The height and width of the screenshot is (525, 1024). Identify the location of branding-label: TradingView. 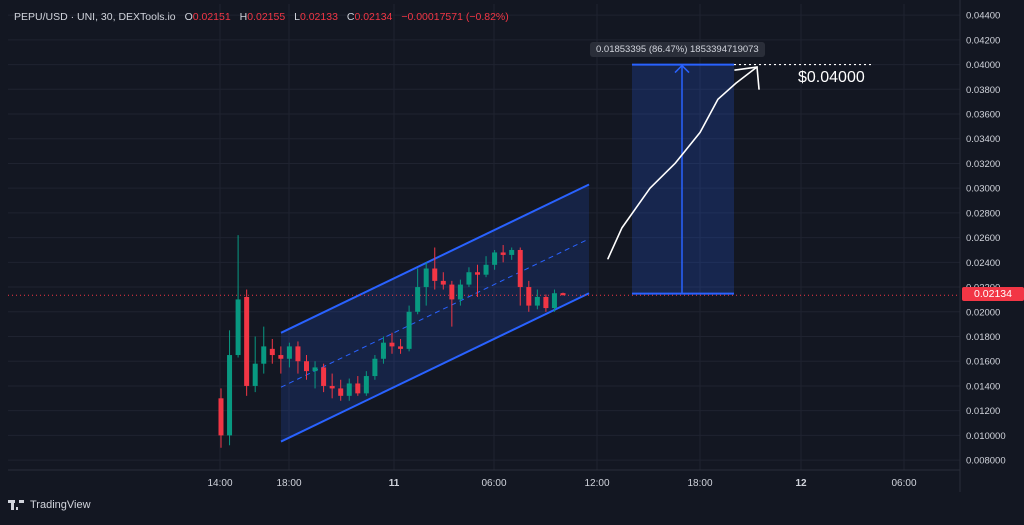
(60, 505).